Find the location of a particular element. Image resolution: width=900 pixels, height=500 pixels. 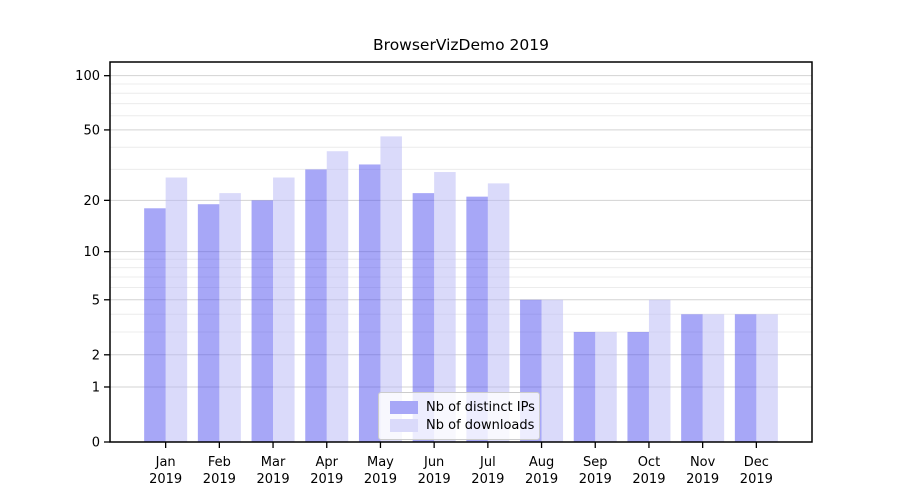

x-tick-label-month: Apr is located at coordinates (327, 462).